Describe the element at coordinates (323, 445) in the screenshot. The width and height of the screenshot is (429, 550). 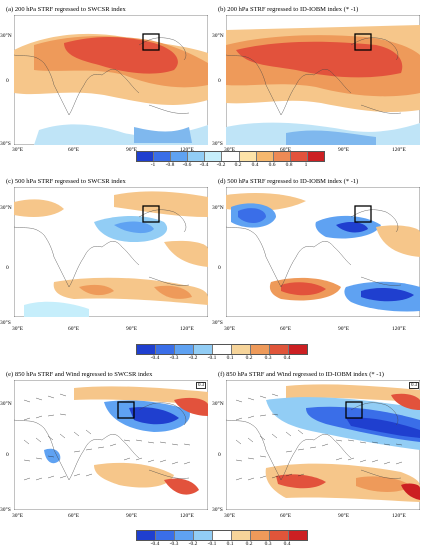
I see `panel-f-map` at that location.